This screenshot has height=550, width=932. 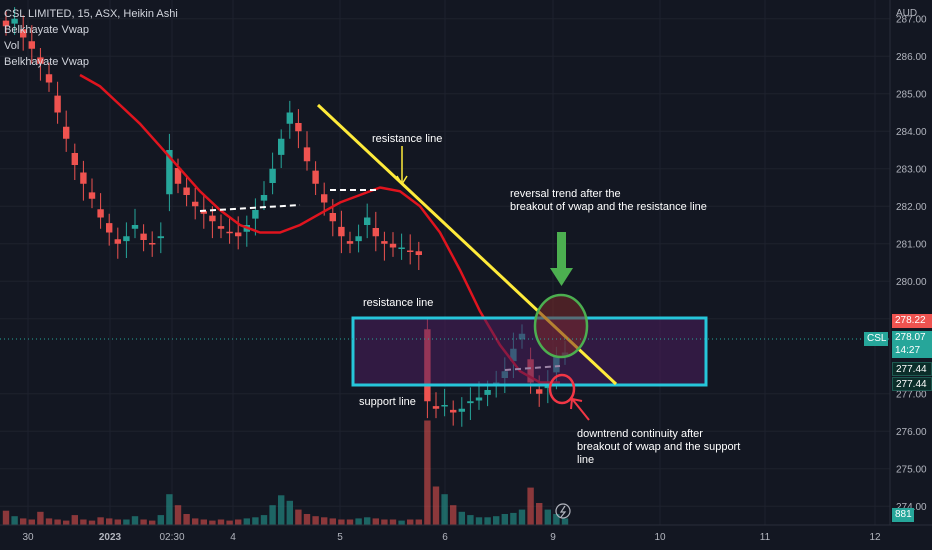 I want to click on red-arrow-shaft, so click(x=581, y=410).